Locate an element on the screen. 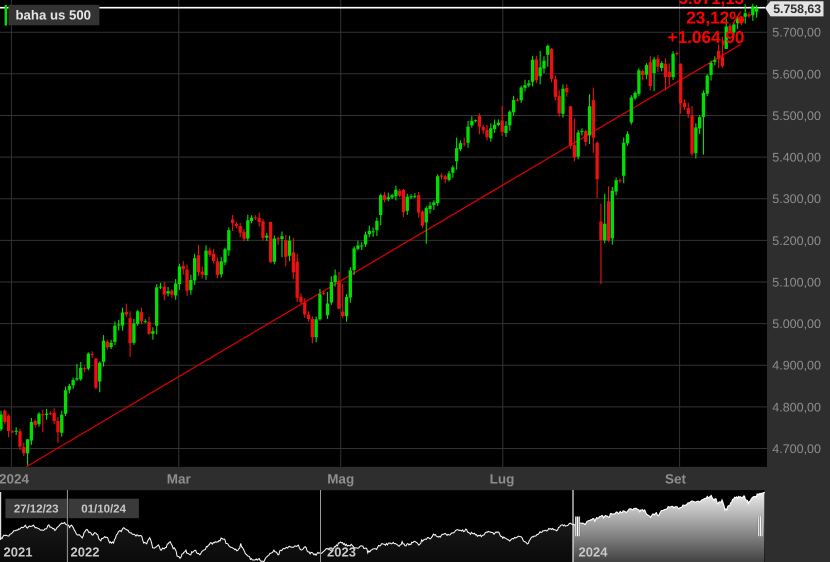  svg-text: 2022 is located at coordinates (85, 552).